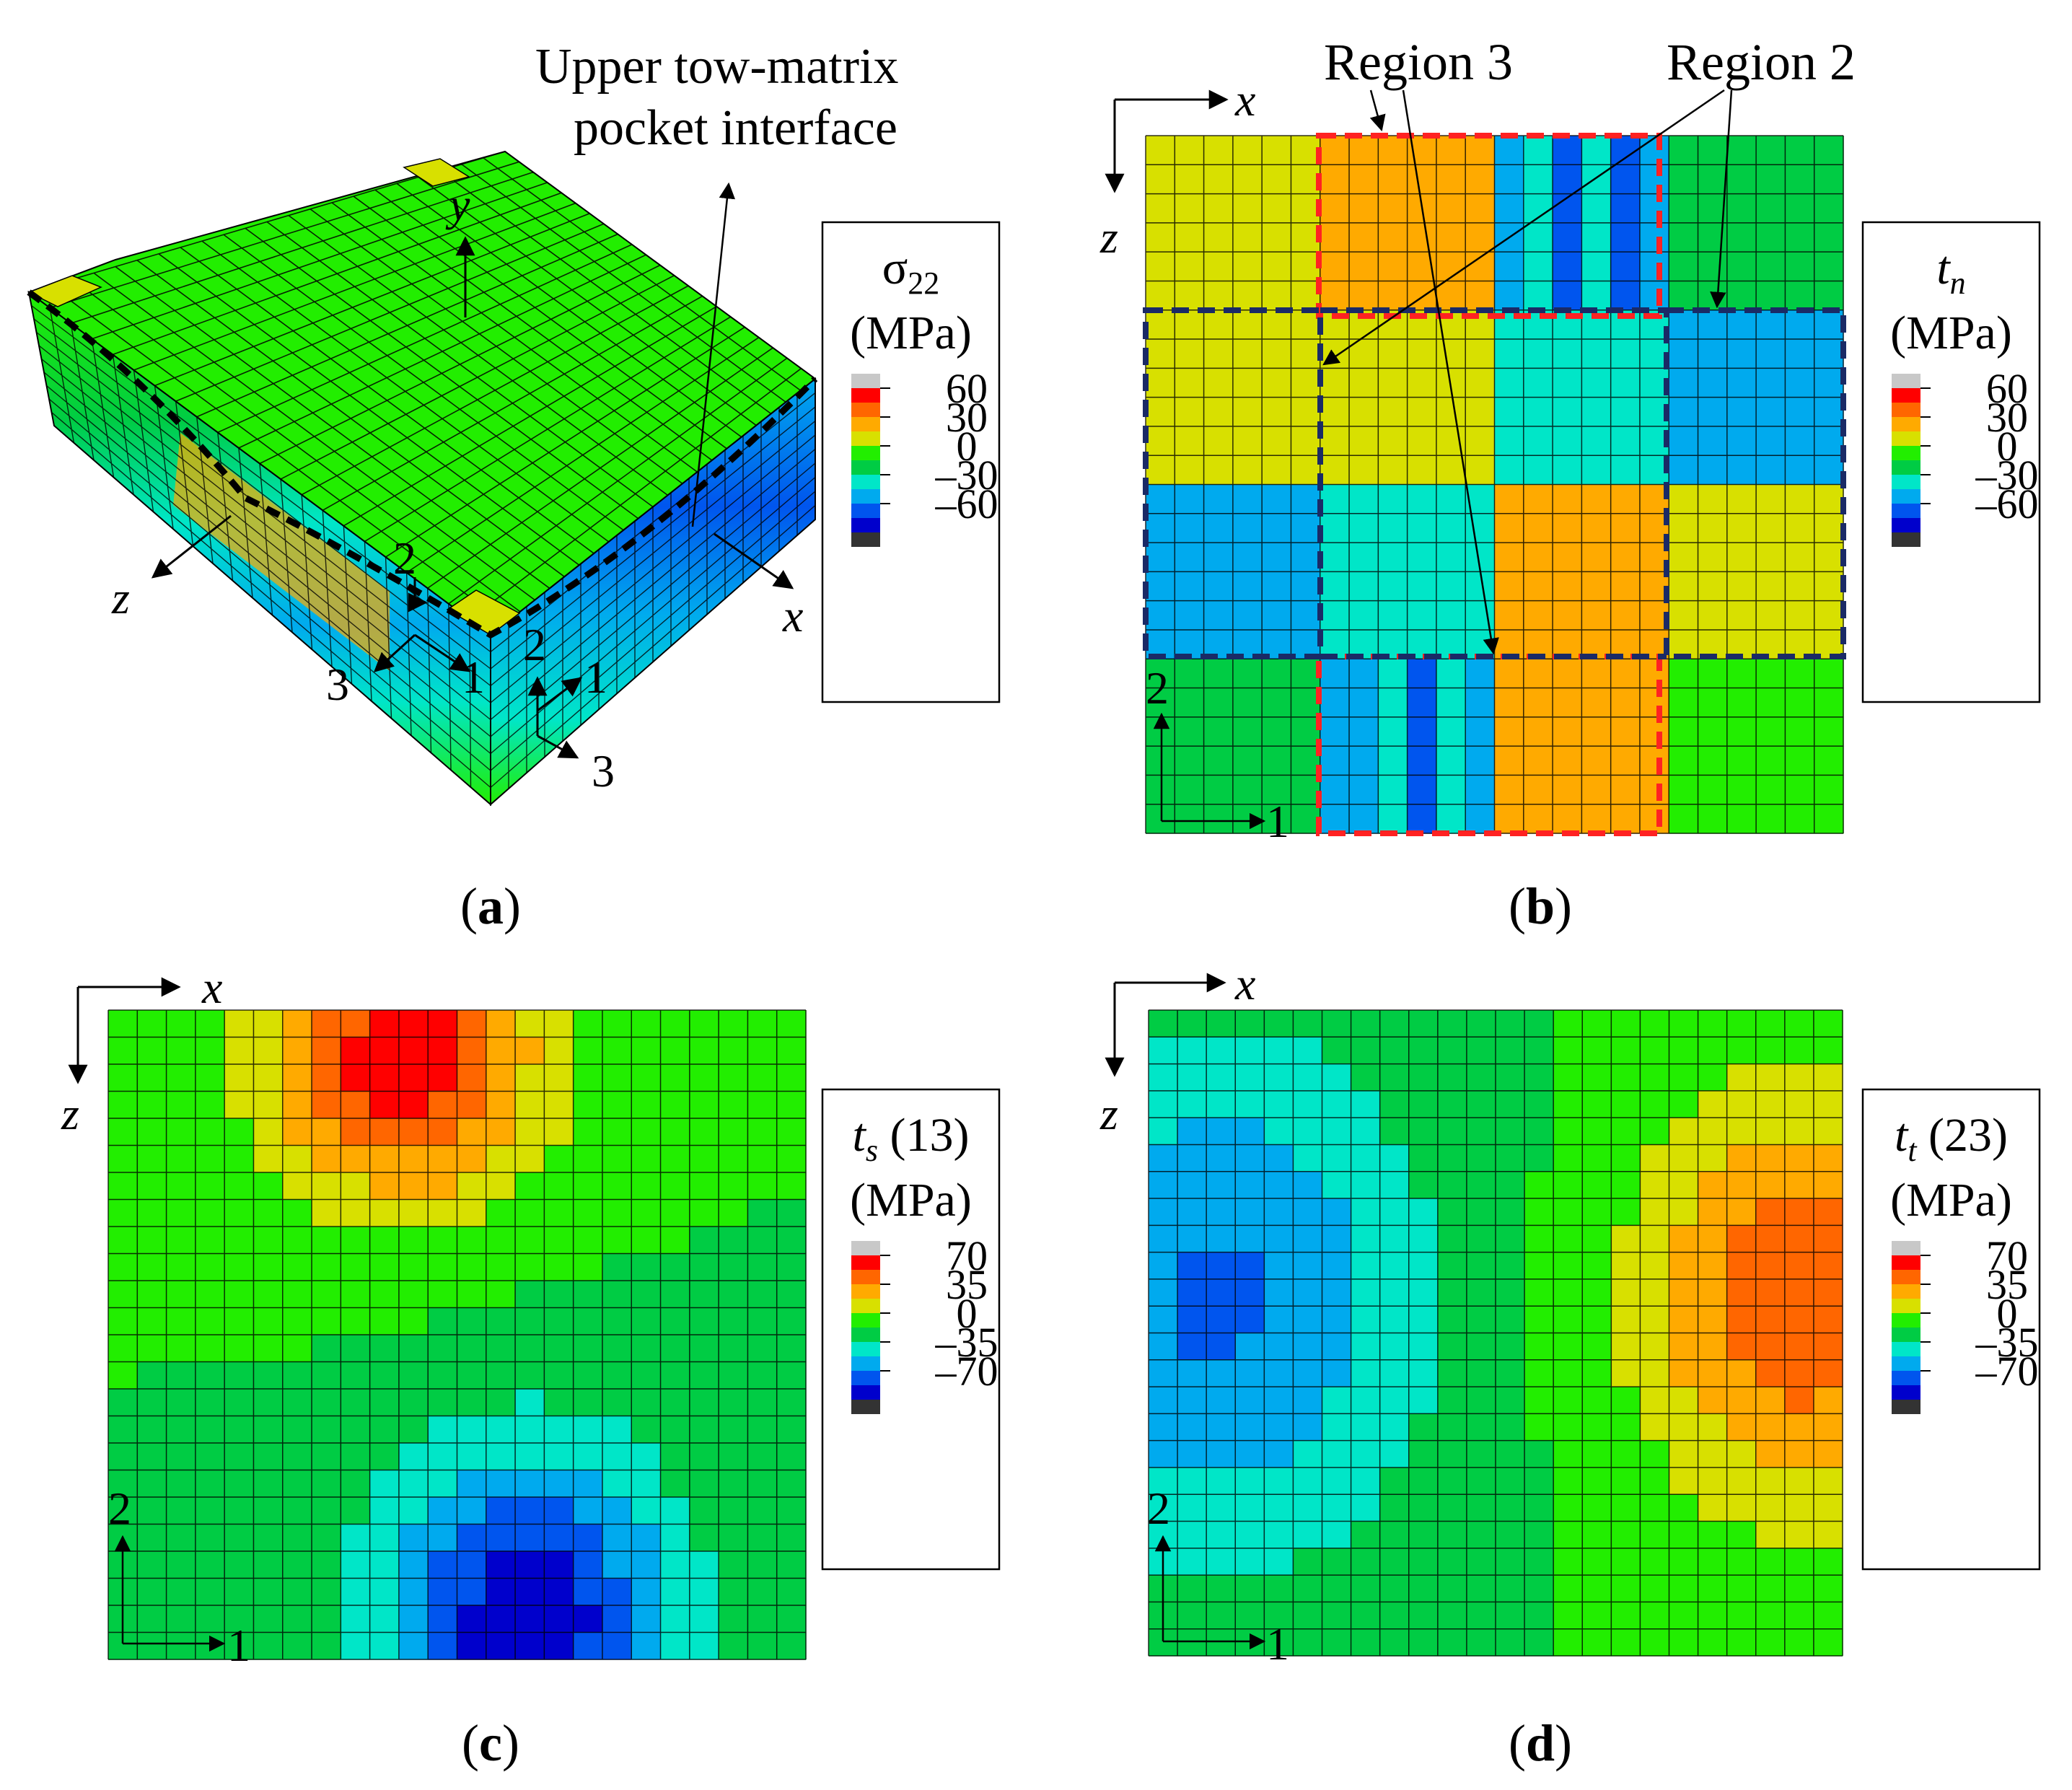 This screenshot has width=2072, height=1790. Describe the element at coordinates (1158, 1508) in the screenshot. I see `d-local-2: 2` at that location.